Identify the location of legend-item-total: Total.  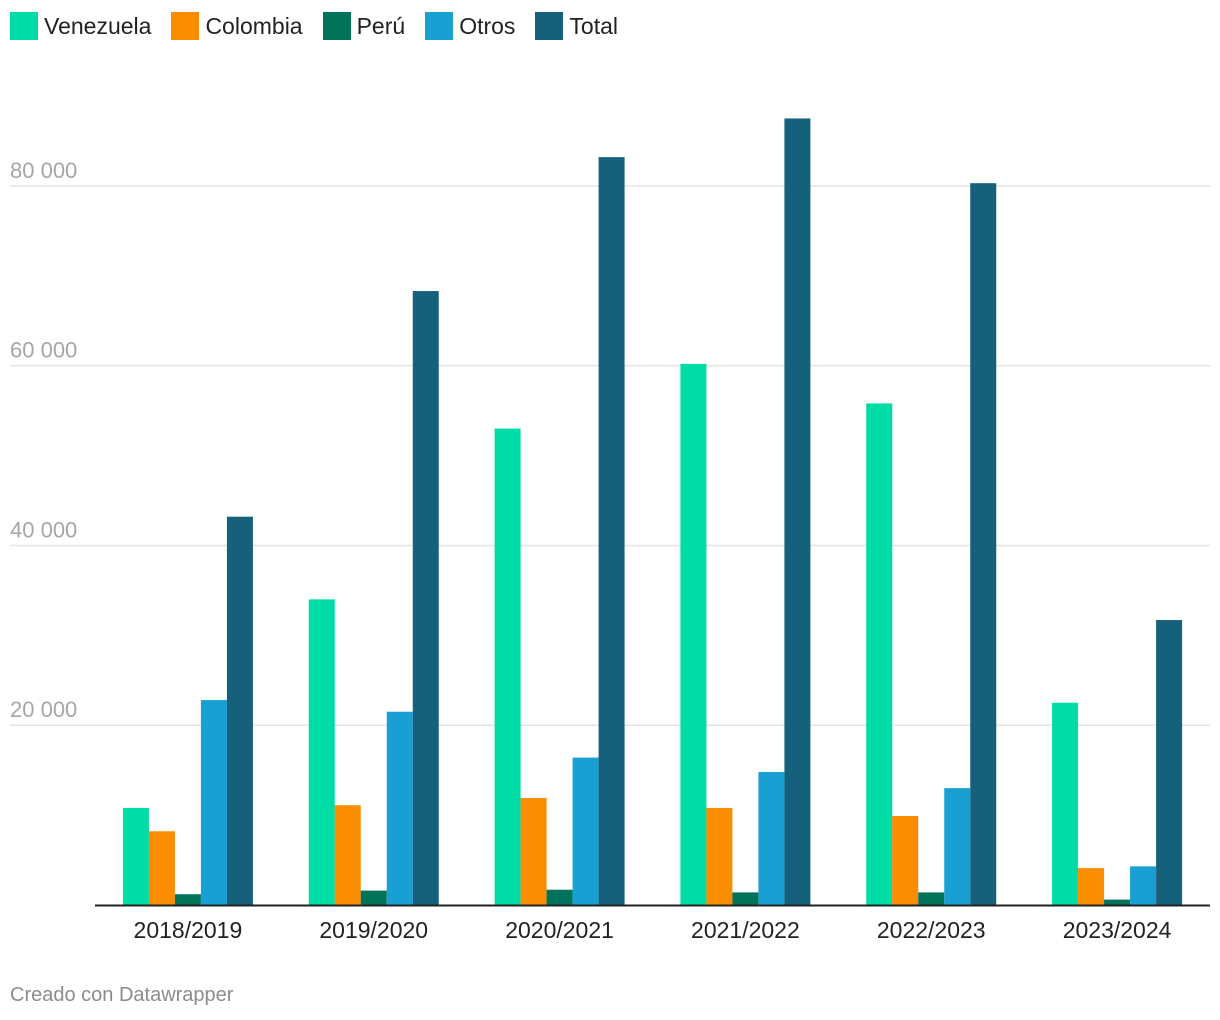
(576, 26).